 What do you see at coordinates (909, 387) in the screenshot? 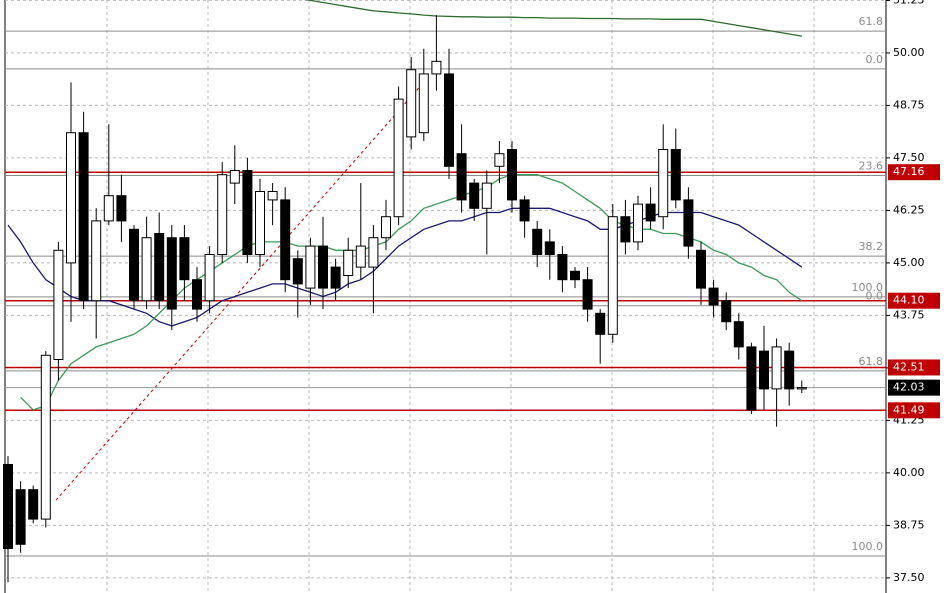
I see `last-price-label: 42.03` at bounding box center [909, 387].